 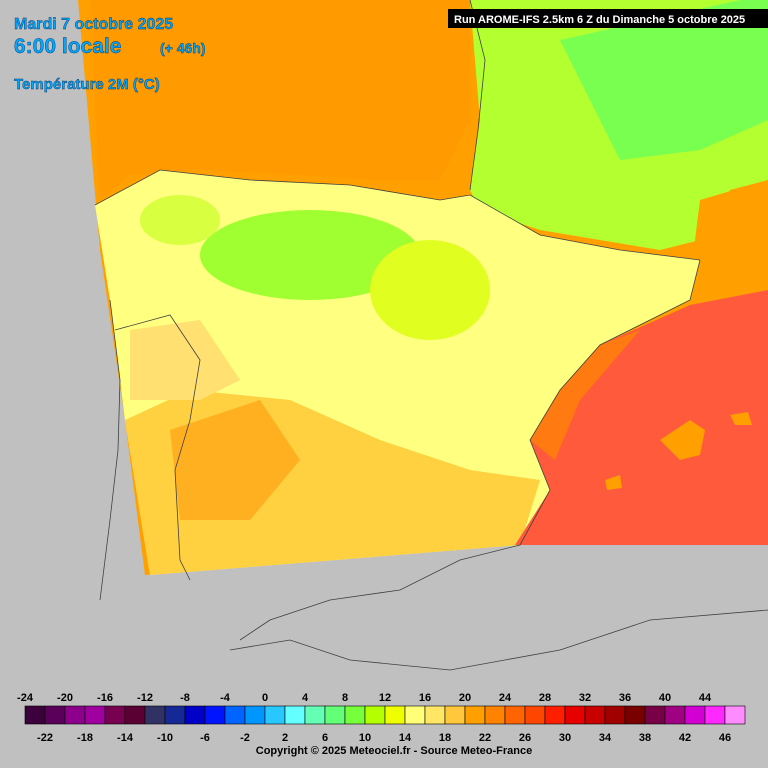 I want to click on colorbar-label: 24, so click(x=505, y=698).